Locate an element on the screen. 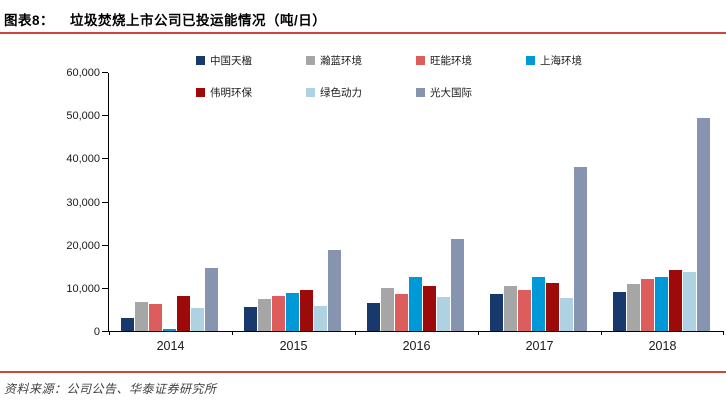  bar-中国天楹-2017 is located at coordinates (496, 312).